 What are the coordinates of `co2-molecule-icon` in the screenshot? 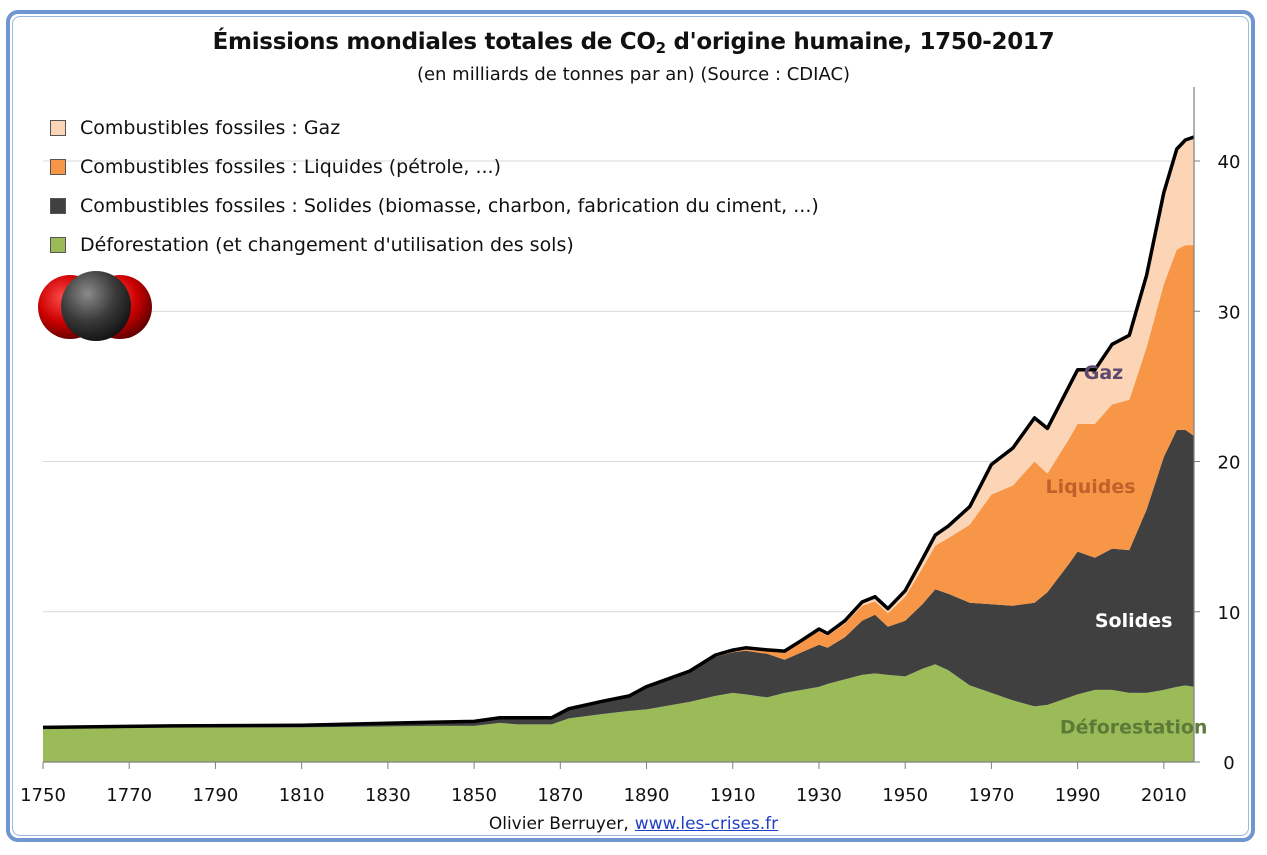 It's located at (95, 306).